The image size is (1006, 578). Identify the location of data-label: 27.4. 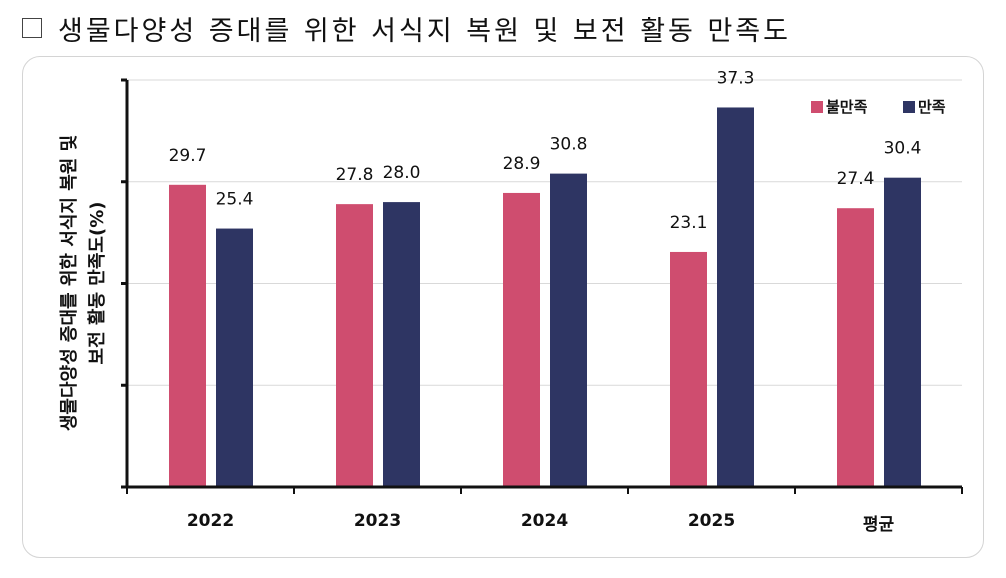
(856, 179).